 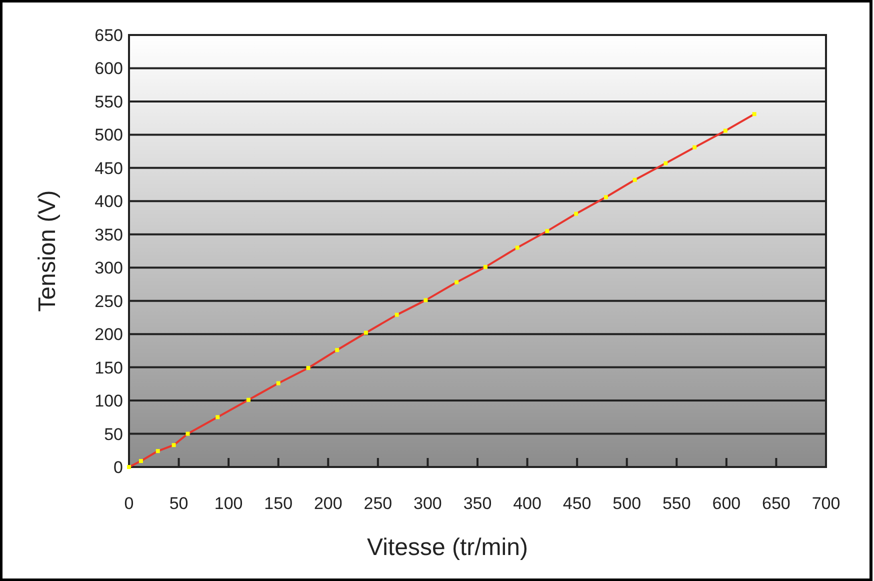 I want to click on y-tick-label: 150, so click(x=108, y=368).